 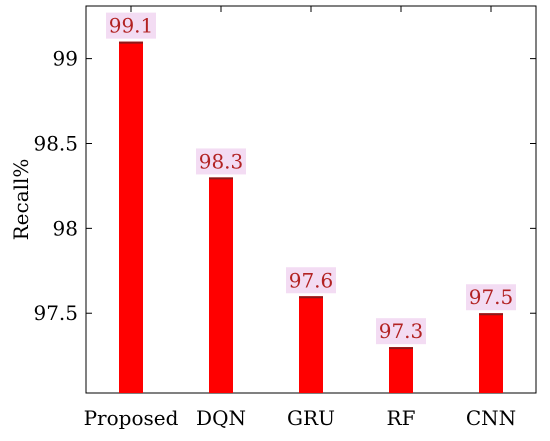 What do you see at coordinates (55, 313) in the screenshot?
I see `y-tick-label: 97.5` at bounding box center [55, 313].